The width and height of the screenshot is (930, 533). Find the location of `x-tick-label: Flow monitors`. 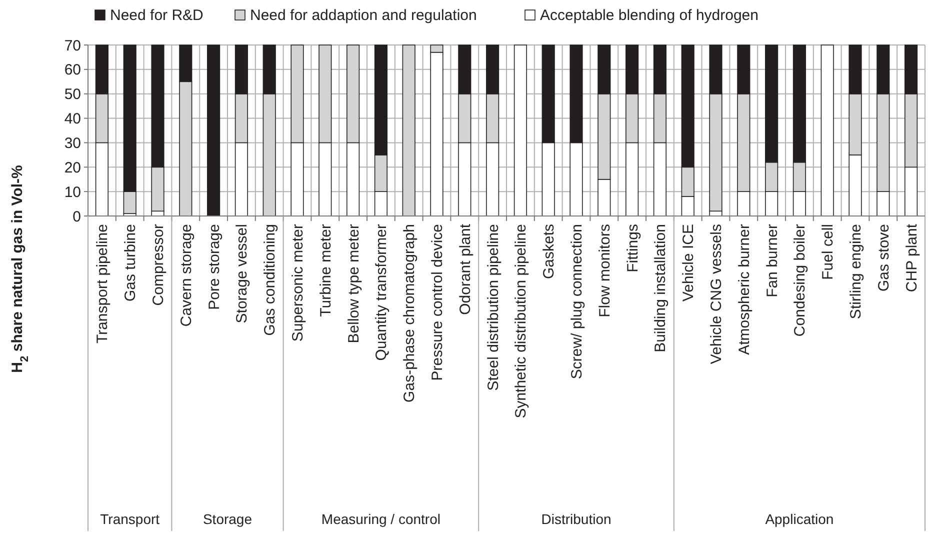

x-tick-label: Flow monitors is located at coordinates (605, 271).